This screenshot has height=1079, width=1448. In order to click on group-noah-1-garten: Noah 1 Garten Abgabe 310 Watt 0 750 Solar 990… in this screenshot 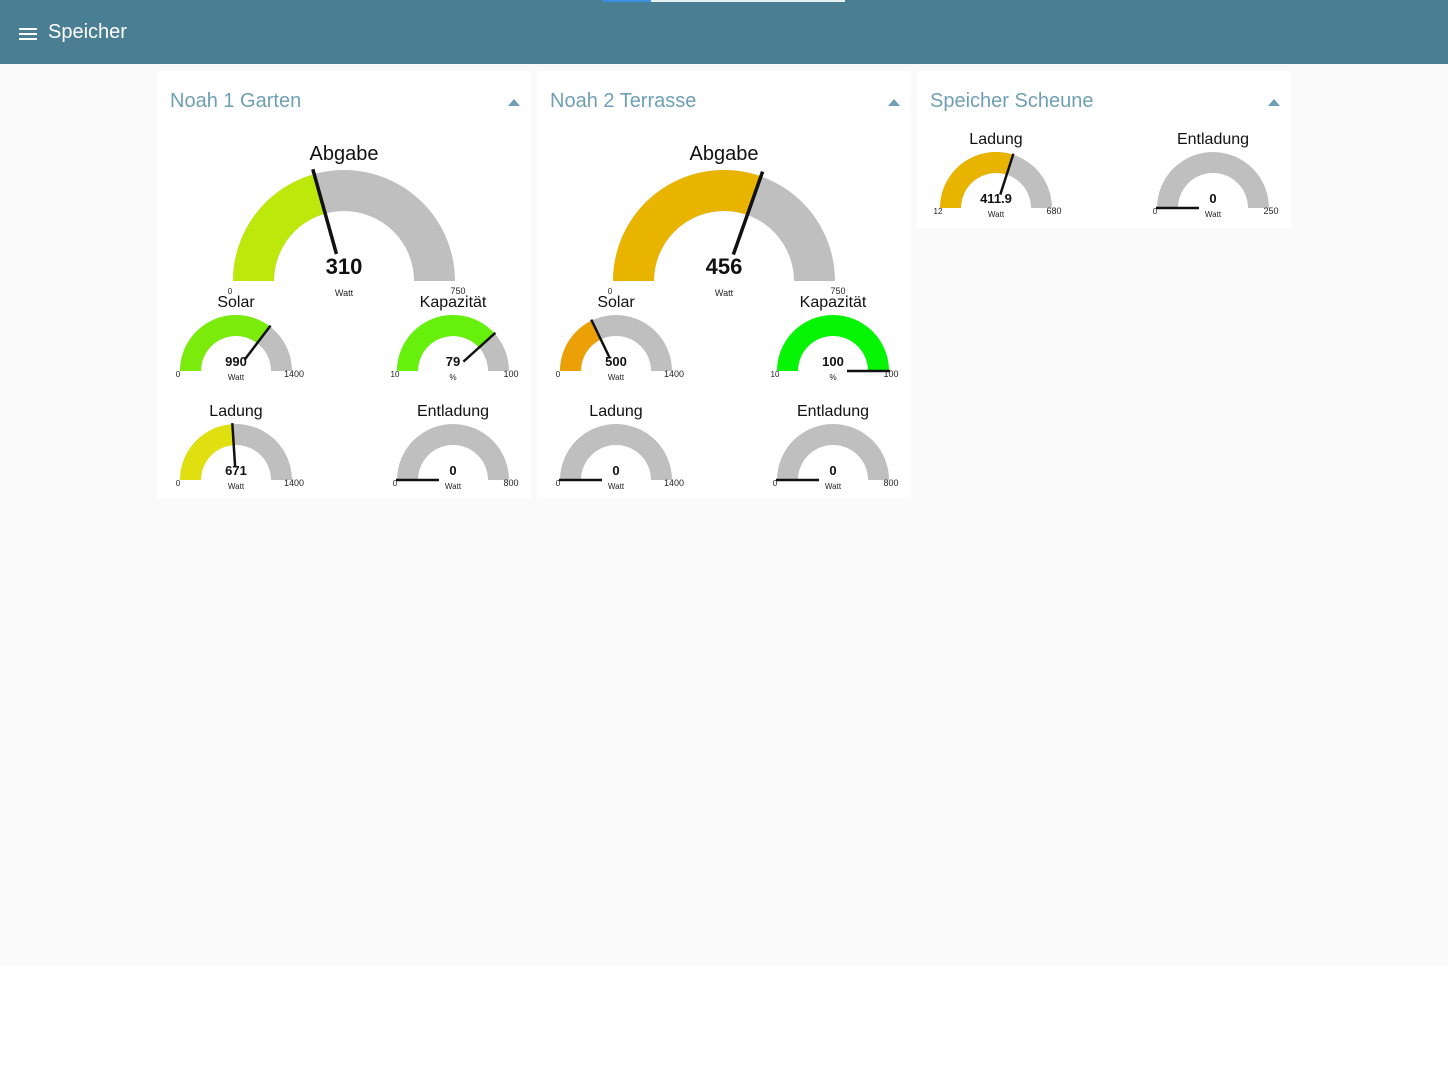, I will do `click(344, 285)`.